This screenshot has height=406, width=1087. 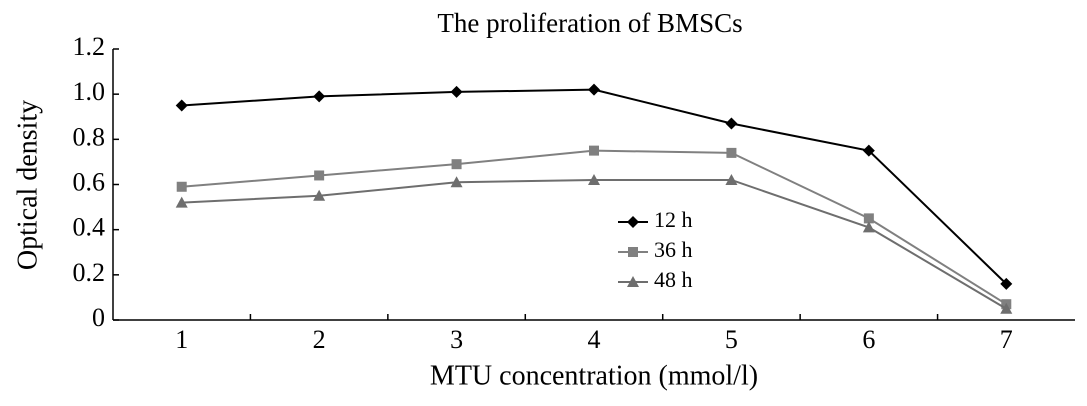 I want to click on legend-label: 12 h, so click(x=673, y=219).